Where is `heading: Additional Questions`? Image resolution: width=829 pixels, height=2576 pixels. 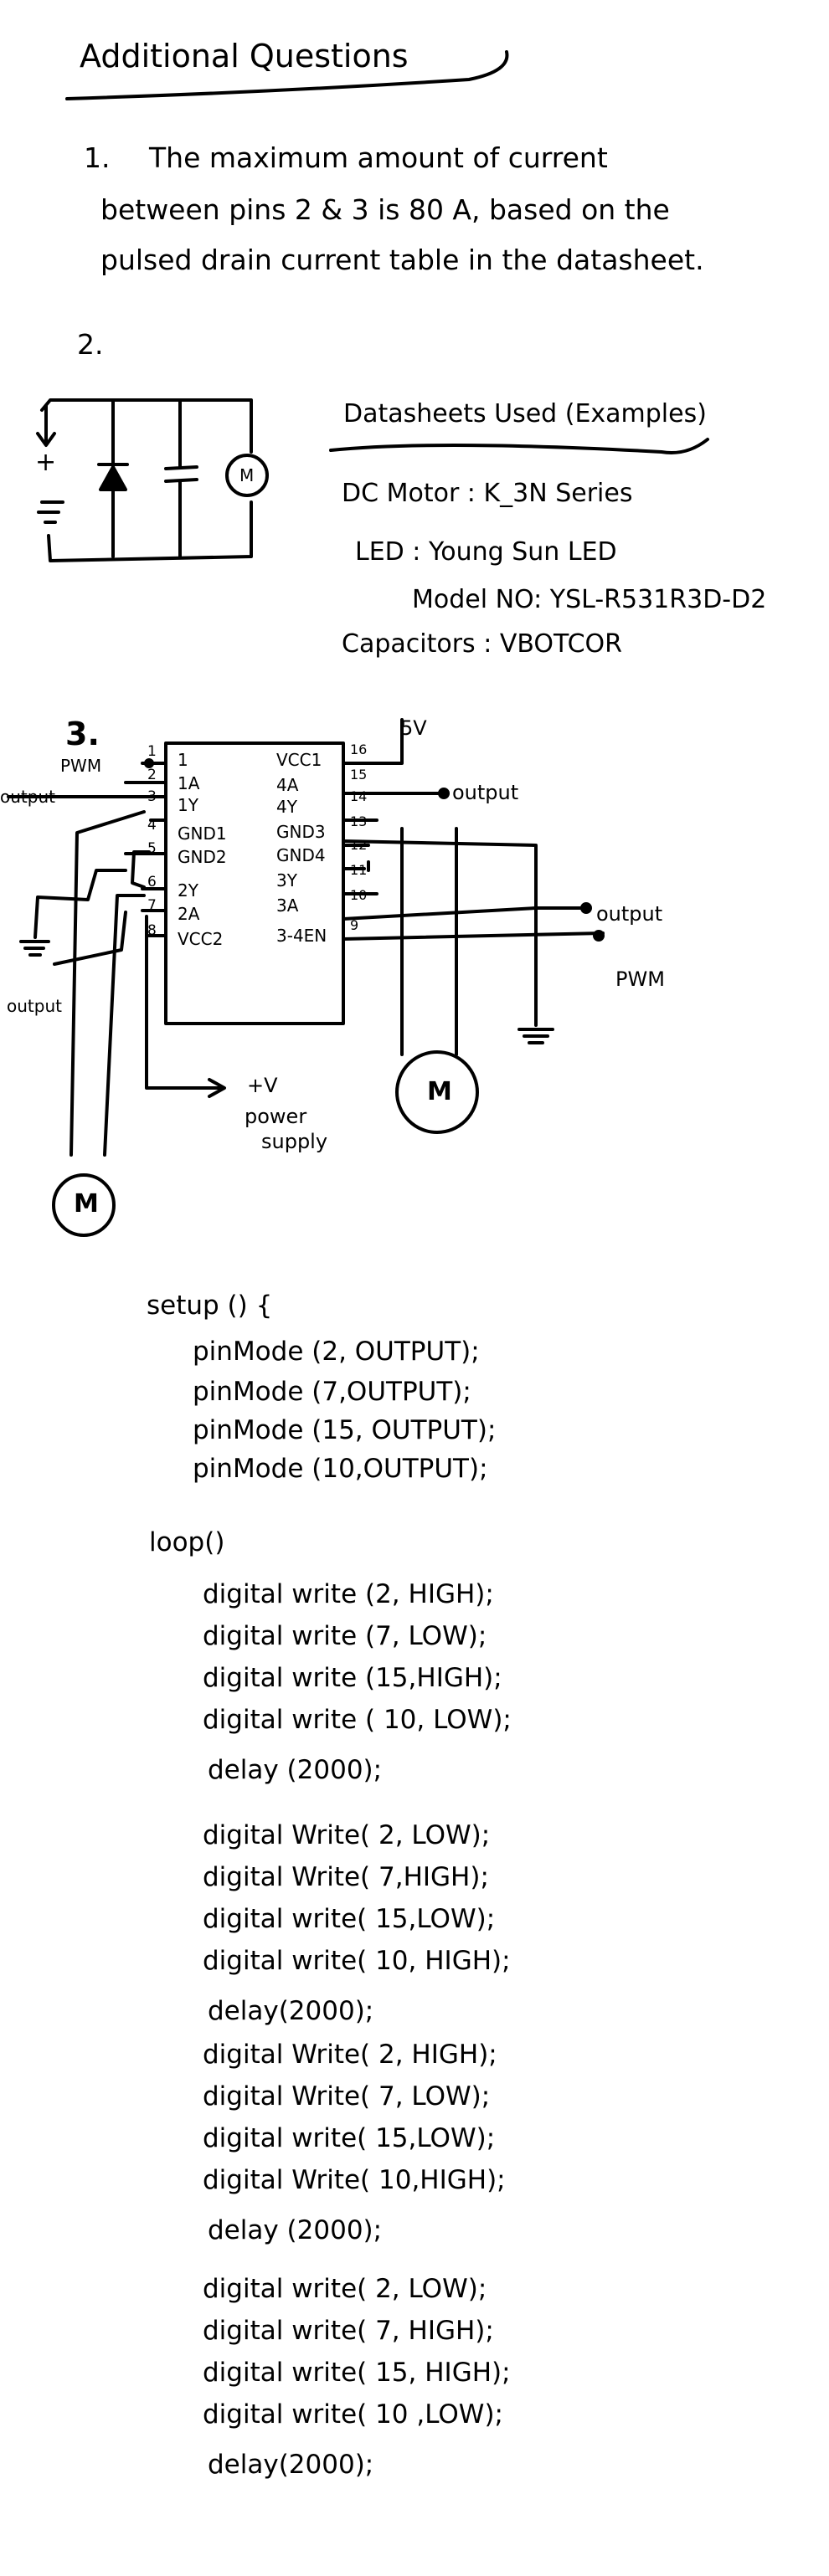
heading: Additional Questions is located at coordinates (244, 56).